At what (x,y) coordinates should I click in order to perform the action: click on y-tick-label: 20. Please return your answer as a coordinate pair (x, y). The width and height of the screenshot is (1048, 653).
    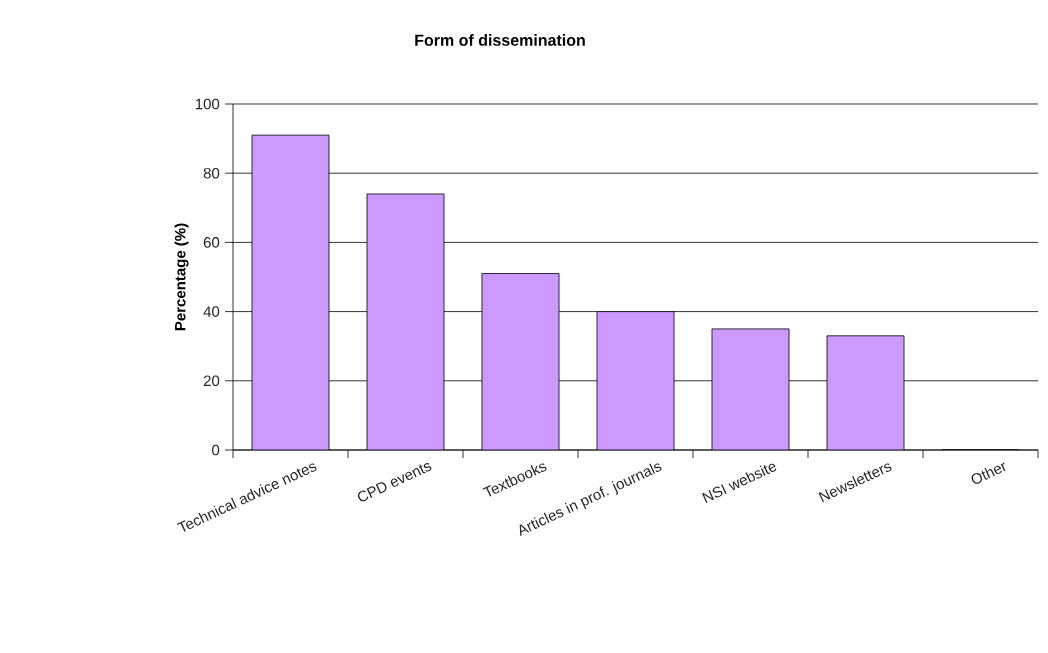
    Looking at the image, I should click on (211, 381).